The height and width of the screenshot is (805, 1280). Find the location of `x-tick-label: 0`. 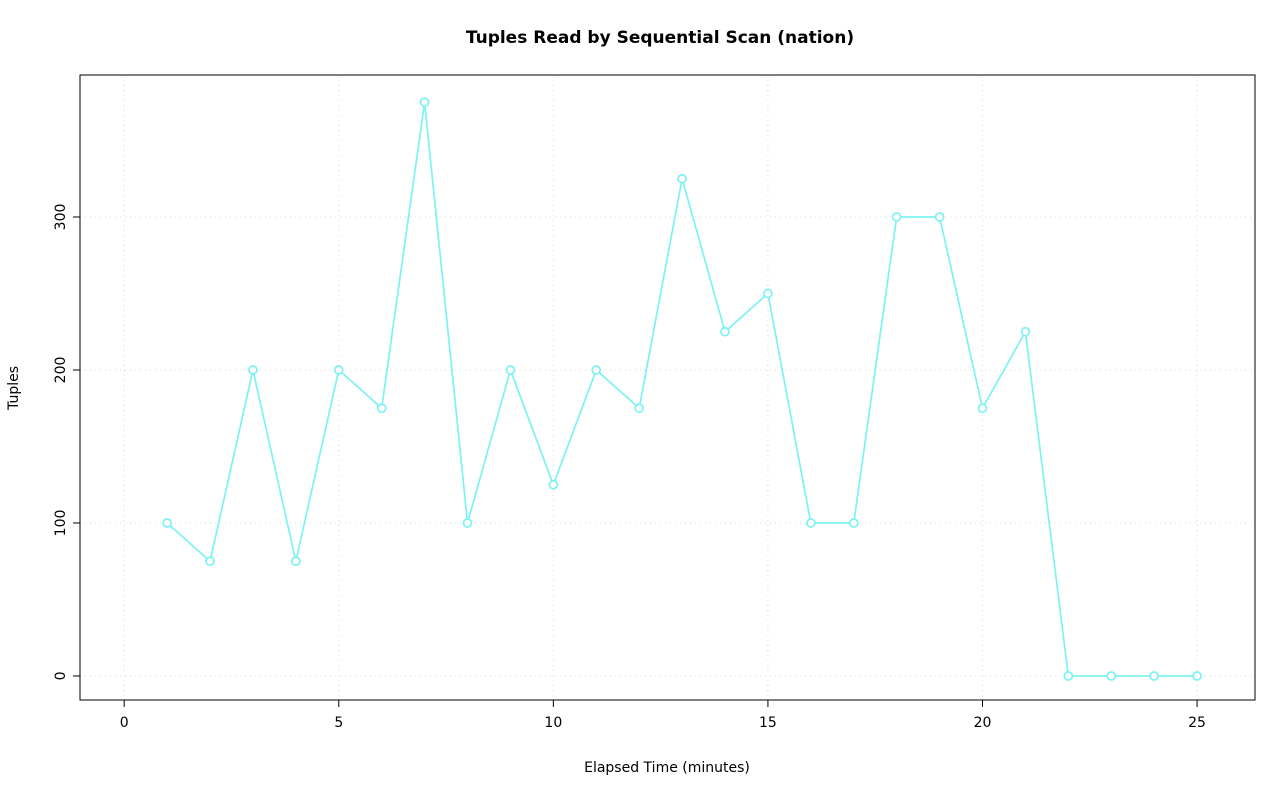

x-tick-label: 0 is located at coordinates (124, 723).